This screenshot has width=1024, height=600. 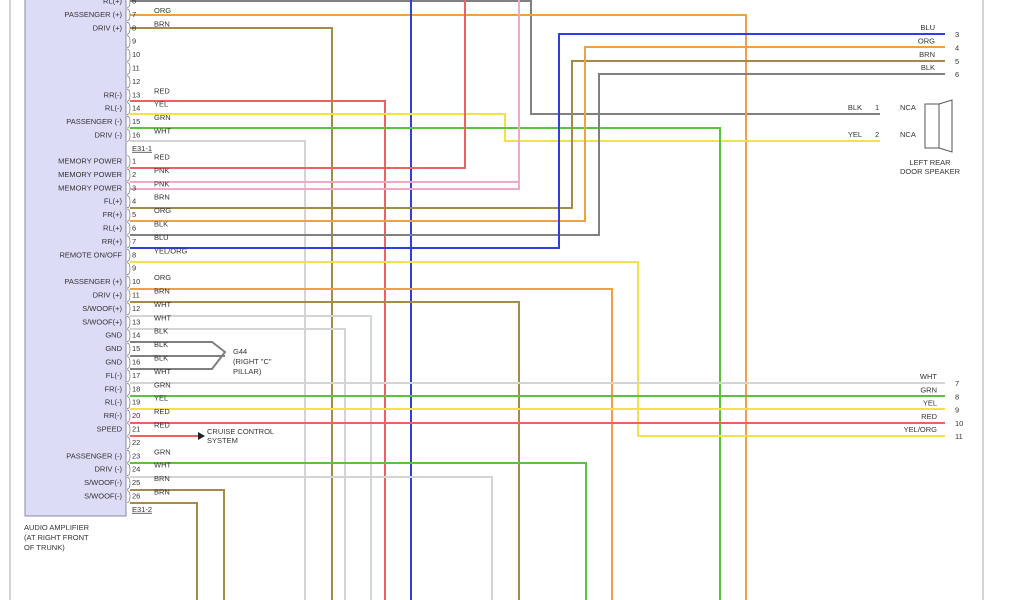 I want to click on pin-number: 19, so click(x=136, y=402).